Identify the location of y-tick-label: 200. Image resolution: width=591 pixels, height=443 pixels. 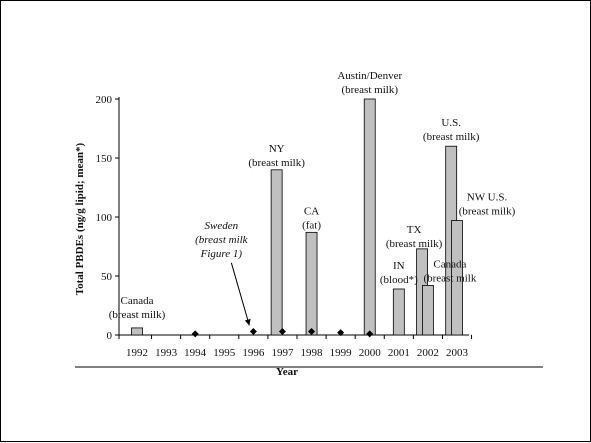
(104, 100).